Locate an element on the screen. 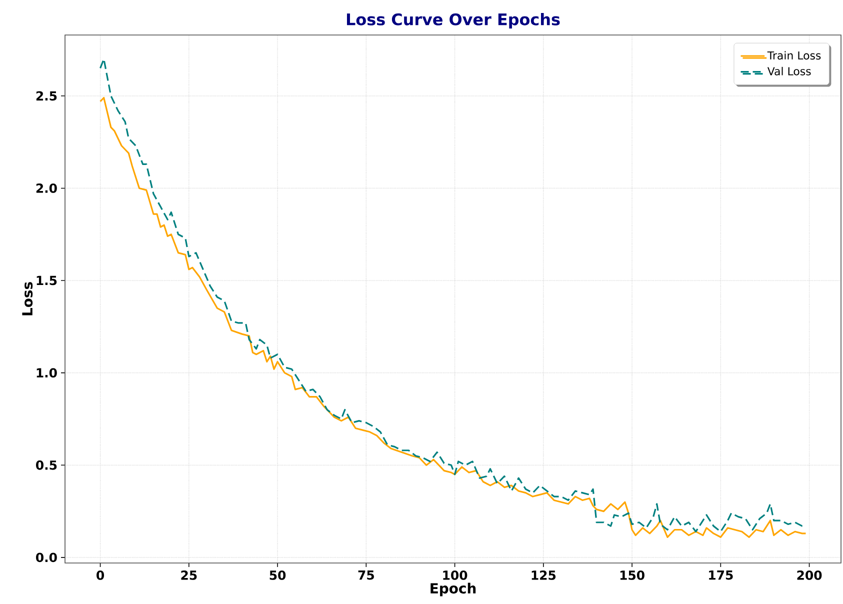 The height and width of the screenshot is (604, 843). chart-title: Loss Curve Over Epochs is located at coordinates (453, 20).